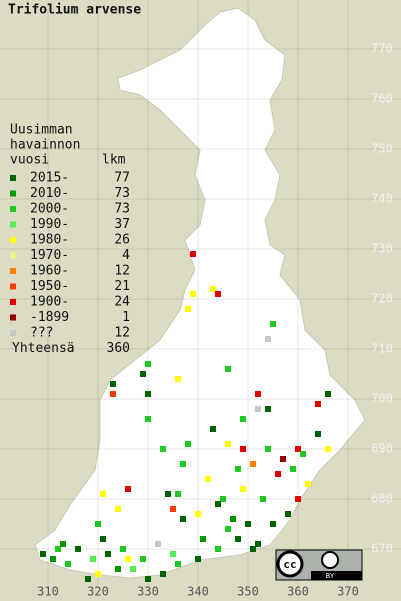 The height and width of the screenshot is (601, 401). I want to click on legend-label: ???, so click(41, 333).